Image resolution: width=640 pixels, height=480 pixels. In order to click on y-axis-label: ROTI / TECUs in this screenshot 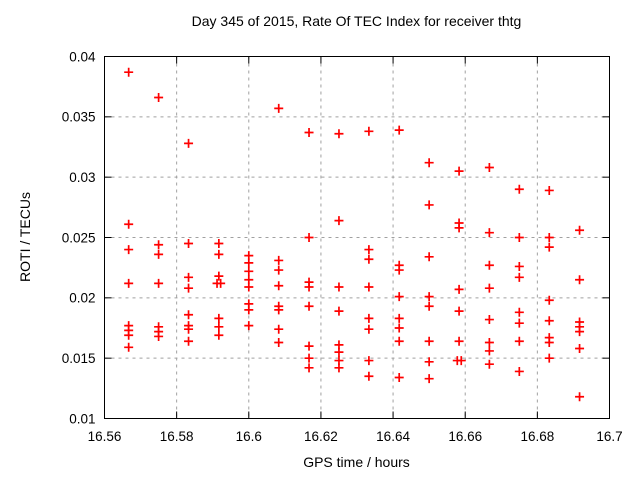, I will do `click(25, 237)`.